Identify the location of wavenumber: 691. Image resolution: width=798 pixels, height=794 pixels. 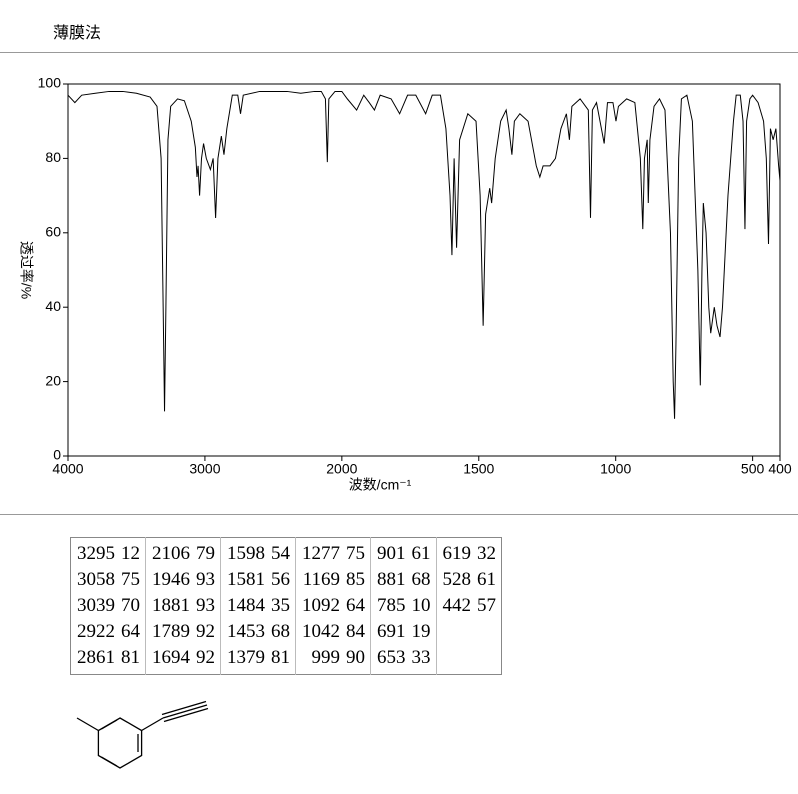
(391, 631).